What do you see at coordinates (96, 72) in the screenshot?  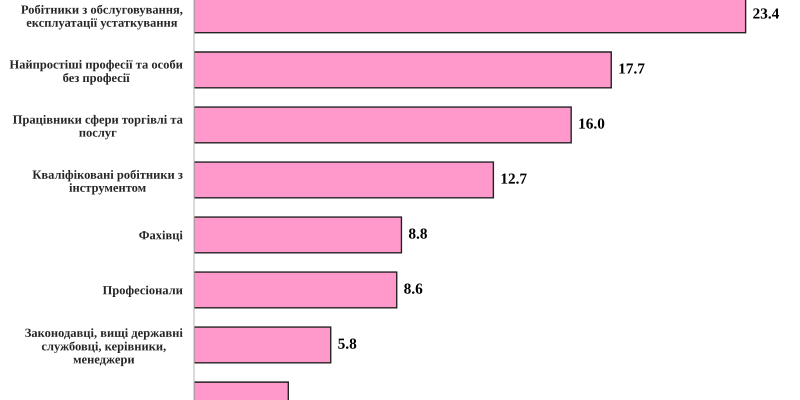 I see `y-tick-label: Найпростіші професії та особи без професії` at bounding box center [96, 72].